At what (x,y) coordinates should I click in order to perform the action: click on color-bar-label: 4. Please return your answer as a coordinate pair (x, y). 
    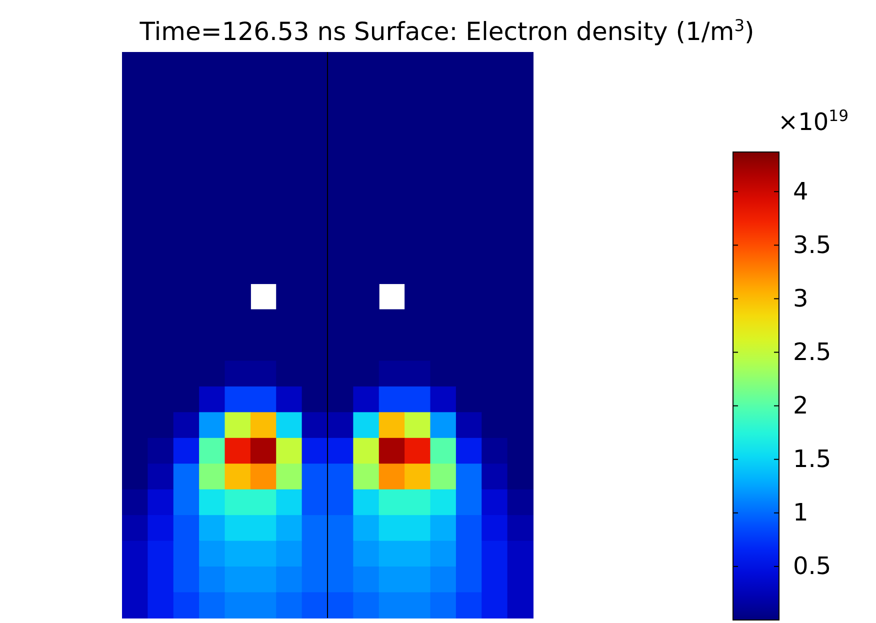
    Looking at the image, I should click on (800, 191).